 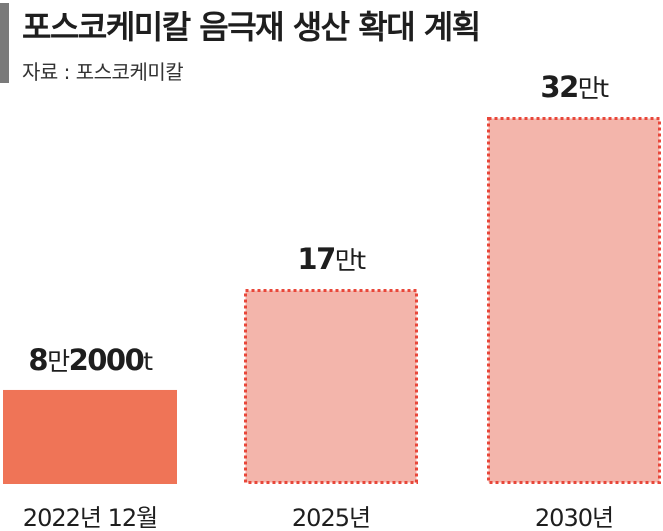 What do you see at coordinates (331, 517) in the screenshot?
I see `category-label-1: 2025년` at bounding box center [331, 517].